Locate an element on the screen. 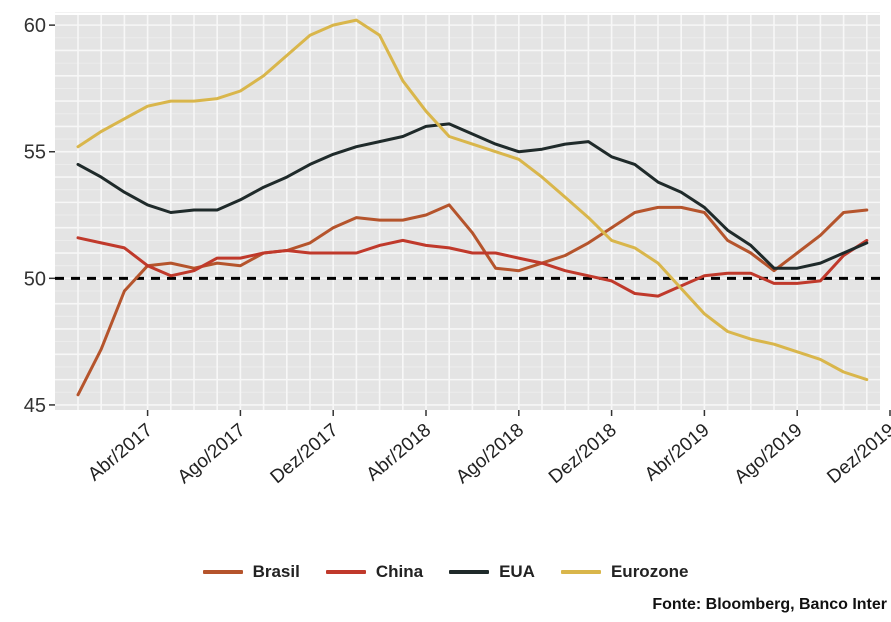  y-tick-label: 50 is located at coordinates (35, 279).